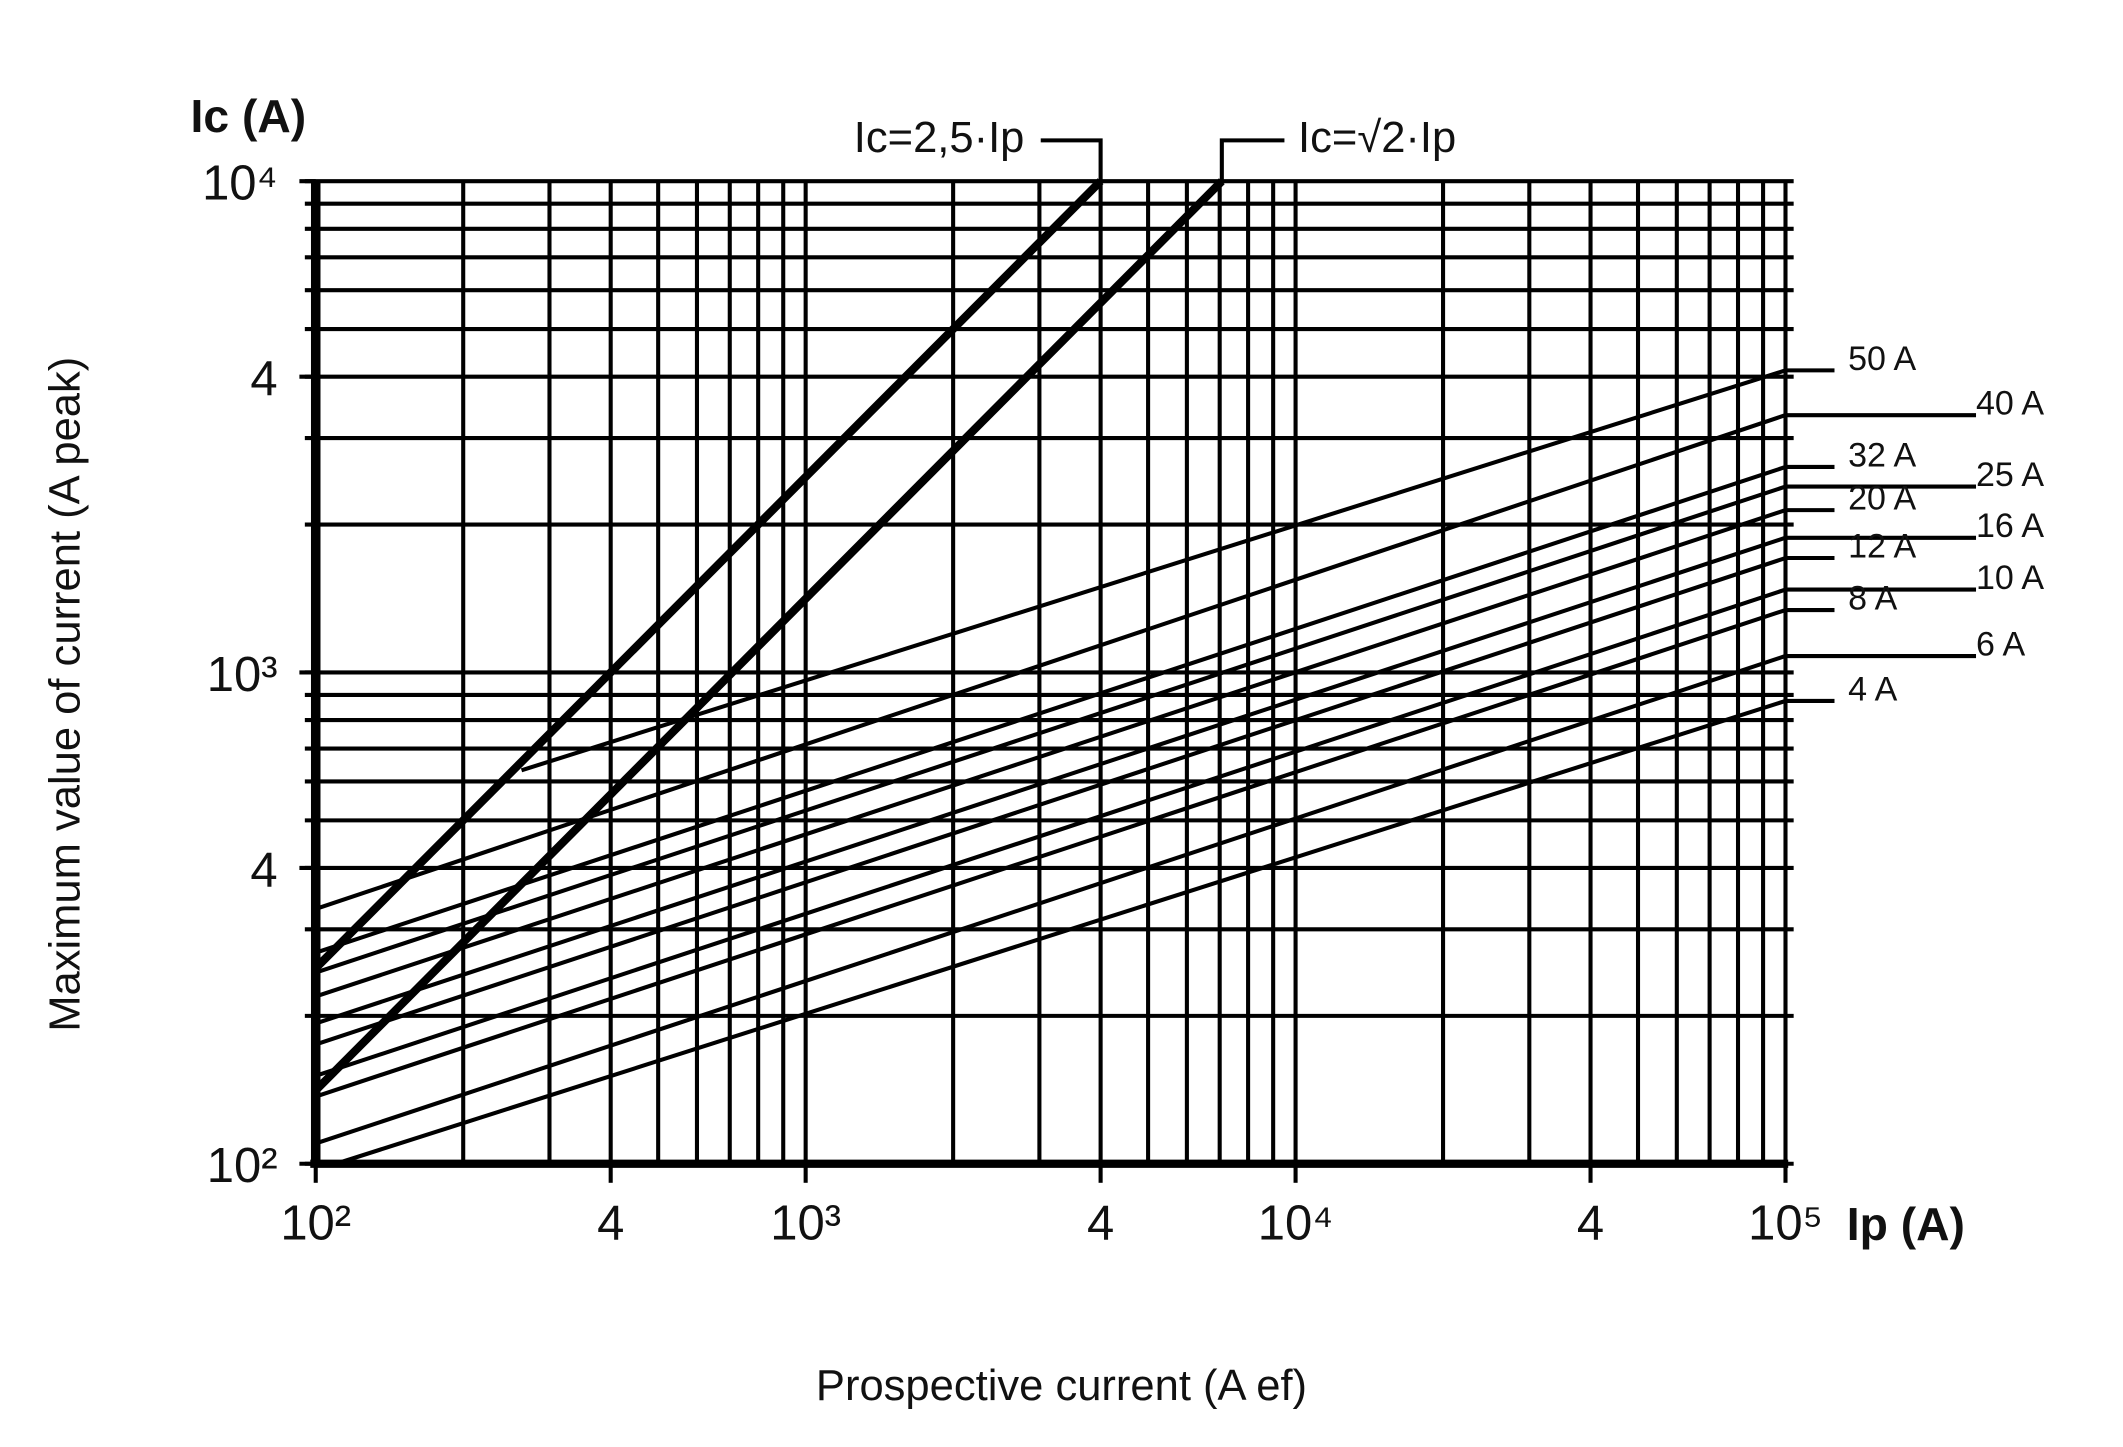 The image size is (2123, 1447). What do you see at coordinates (1872, 598) in the screenshot?
I see `series-label: 8 A` at bounding box center [1872, 598].